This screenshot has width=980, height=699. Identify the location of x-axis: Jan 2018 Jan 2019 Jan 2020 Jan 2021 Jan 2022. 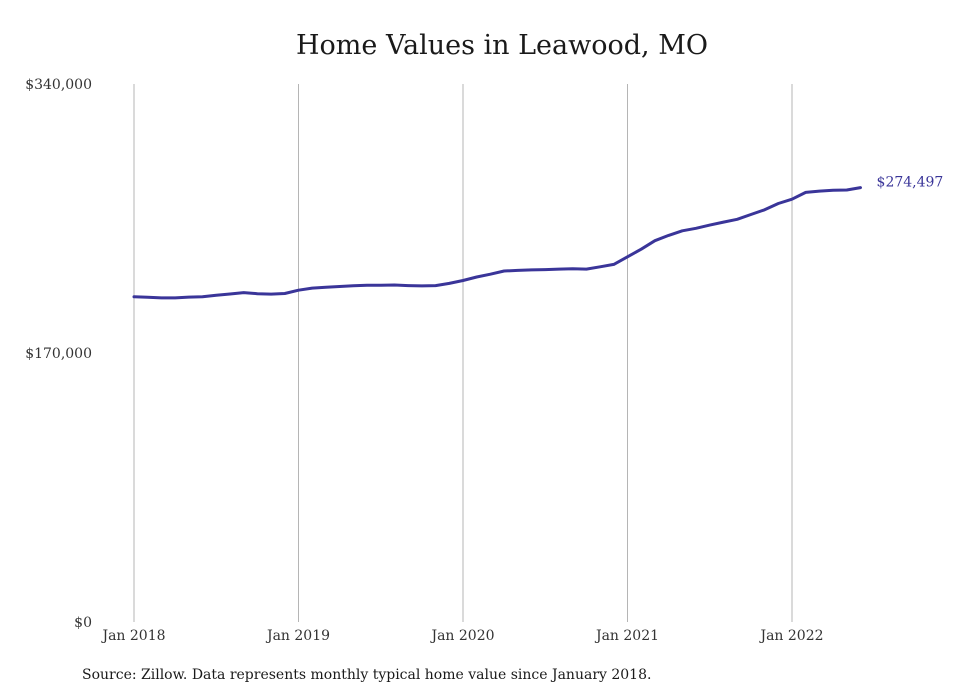
(461, 636).